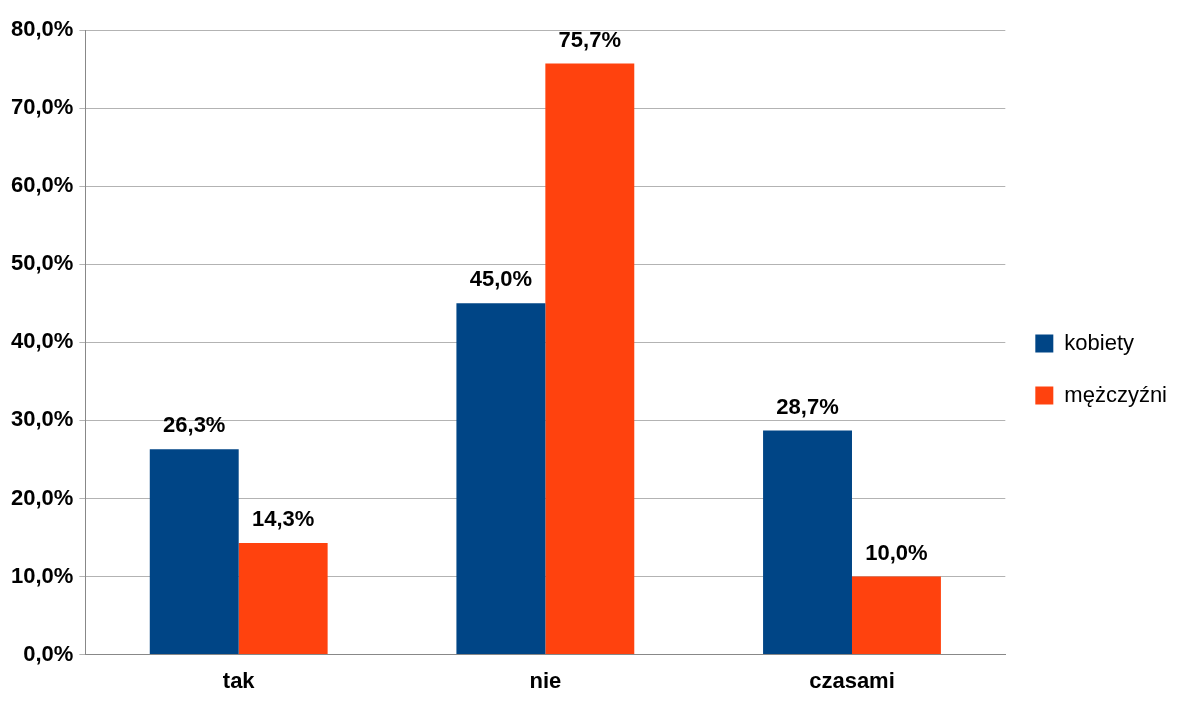 The height and width of the screenshot is (714, 1187). Describe the element at coordinates (42, 263) in the screenshot. I see `y-tick-label: 50,0%` at that location.